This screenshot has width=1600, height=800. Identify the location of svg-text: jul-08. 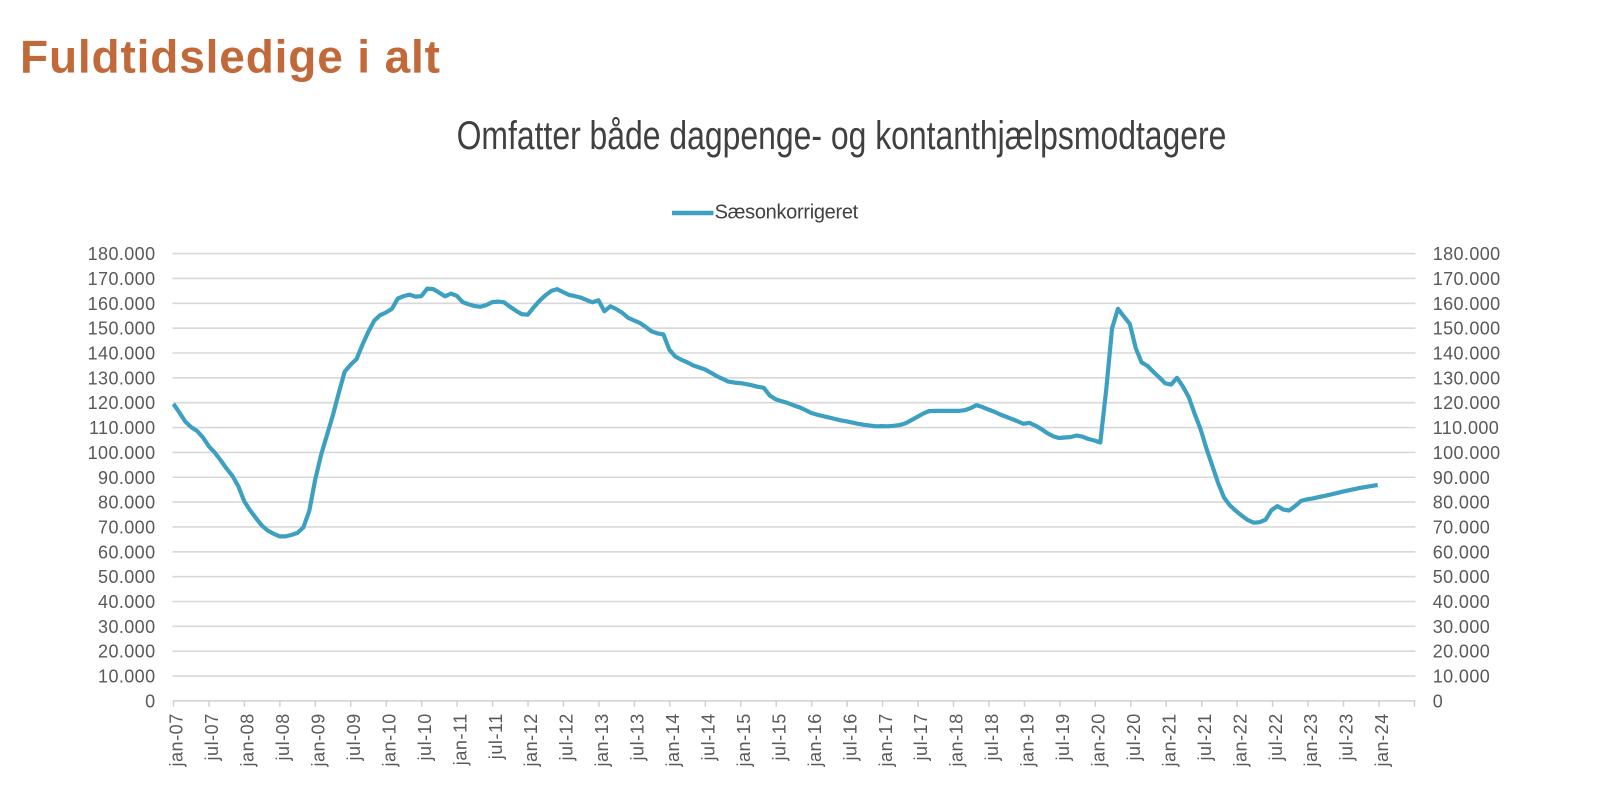
(283, 737).